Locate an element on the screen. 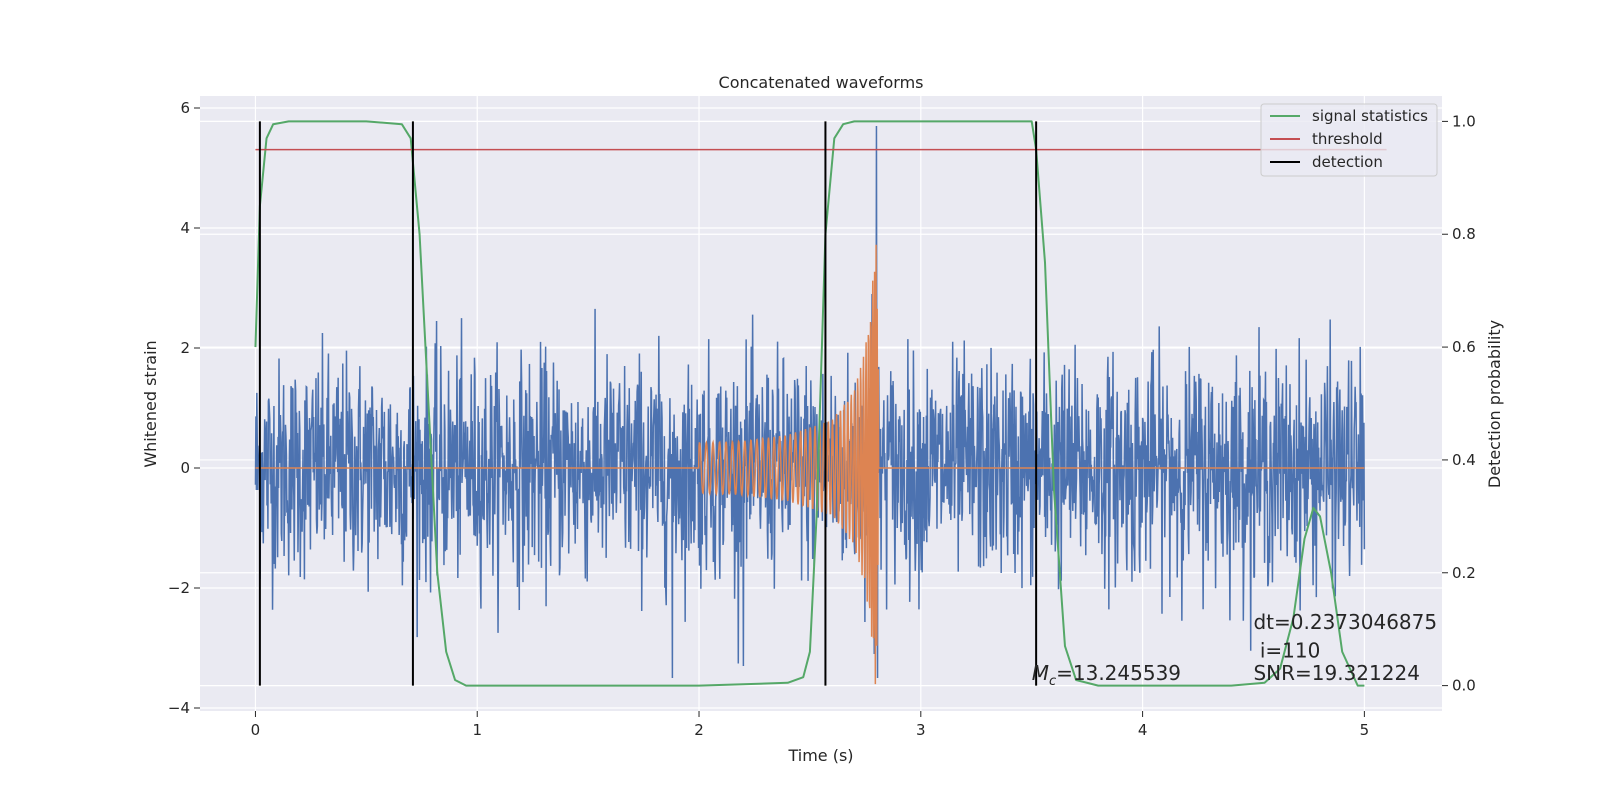  x-tick-label: 5 is located at coordinates (1365, 730).